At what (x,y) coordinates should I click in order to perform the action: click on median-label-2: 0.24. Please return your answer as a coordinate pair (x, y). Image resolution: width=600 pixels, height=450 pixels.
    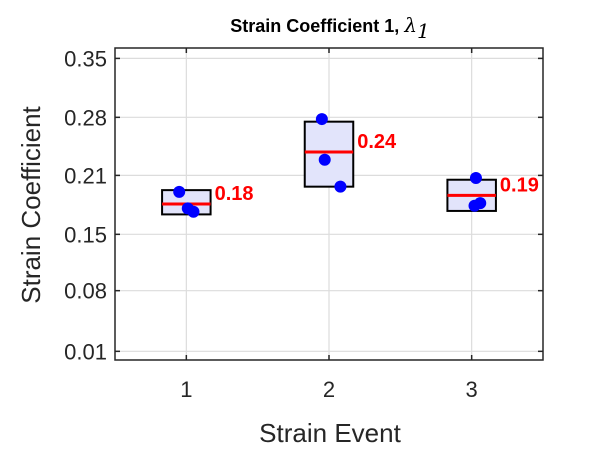
    Looking at the image, I should click on (377, 142).